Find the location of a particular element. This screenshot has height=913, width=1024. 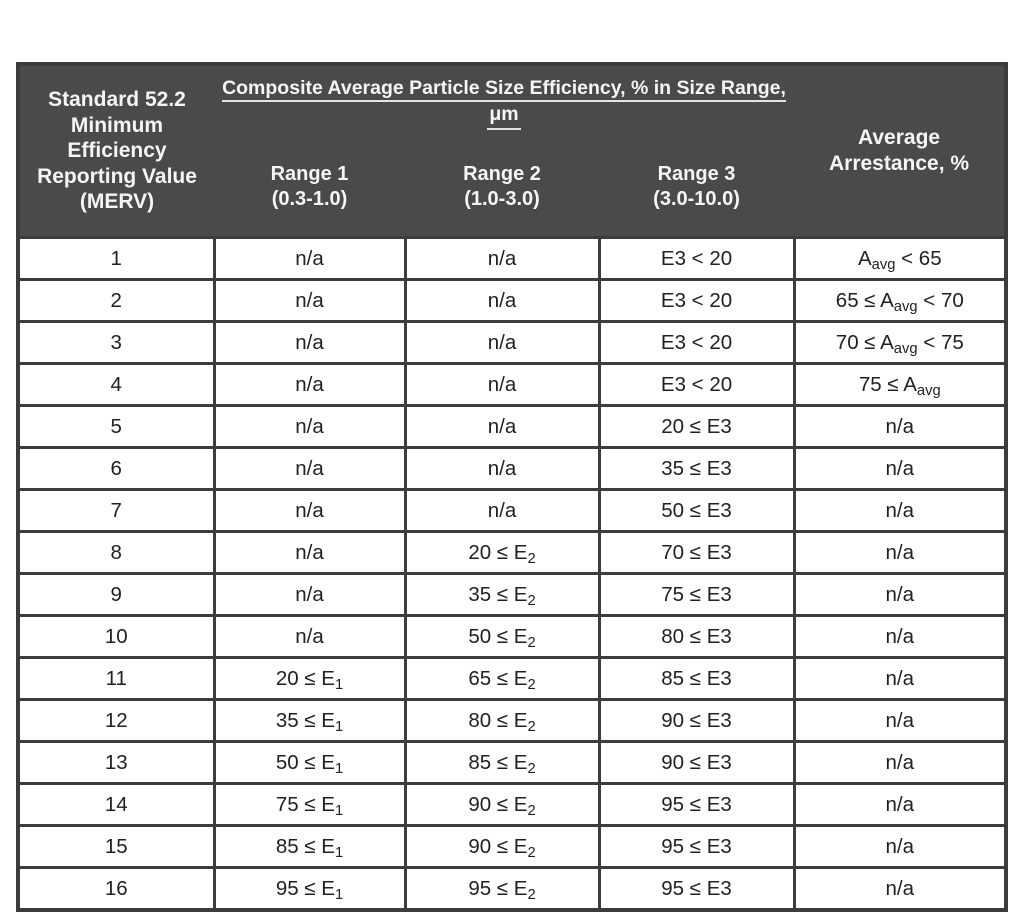

table-row: 9 n/a 35 ≤ E2 75 ≤ E3 n/a is located at coordinates (512, 594).